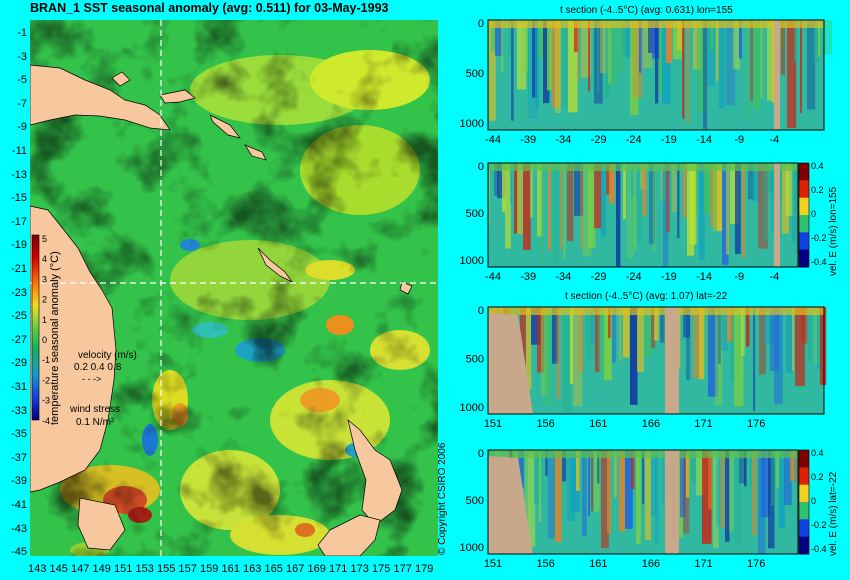 The image size is (850, 580). What do you see at coordinates (545, 564) in the screenshot?
I see `section-x-tick-label: 156` at bounding box center [545, 564].